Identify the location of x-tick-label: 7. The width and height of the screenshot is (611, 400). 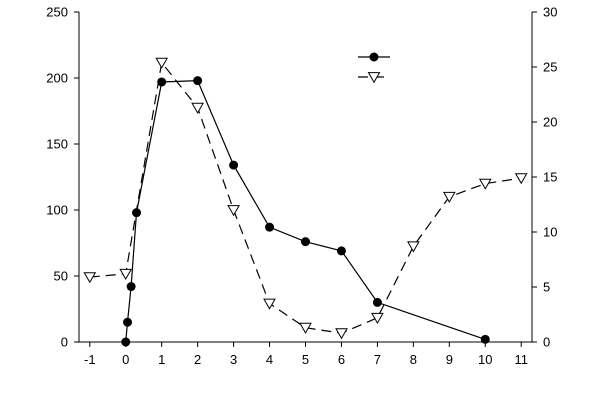
(377, 359).